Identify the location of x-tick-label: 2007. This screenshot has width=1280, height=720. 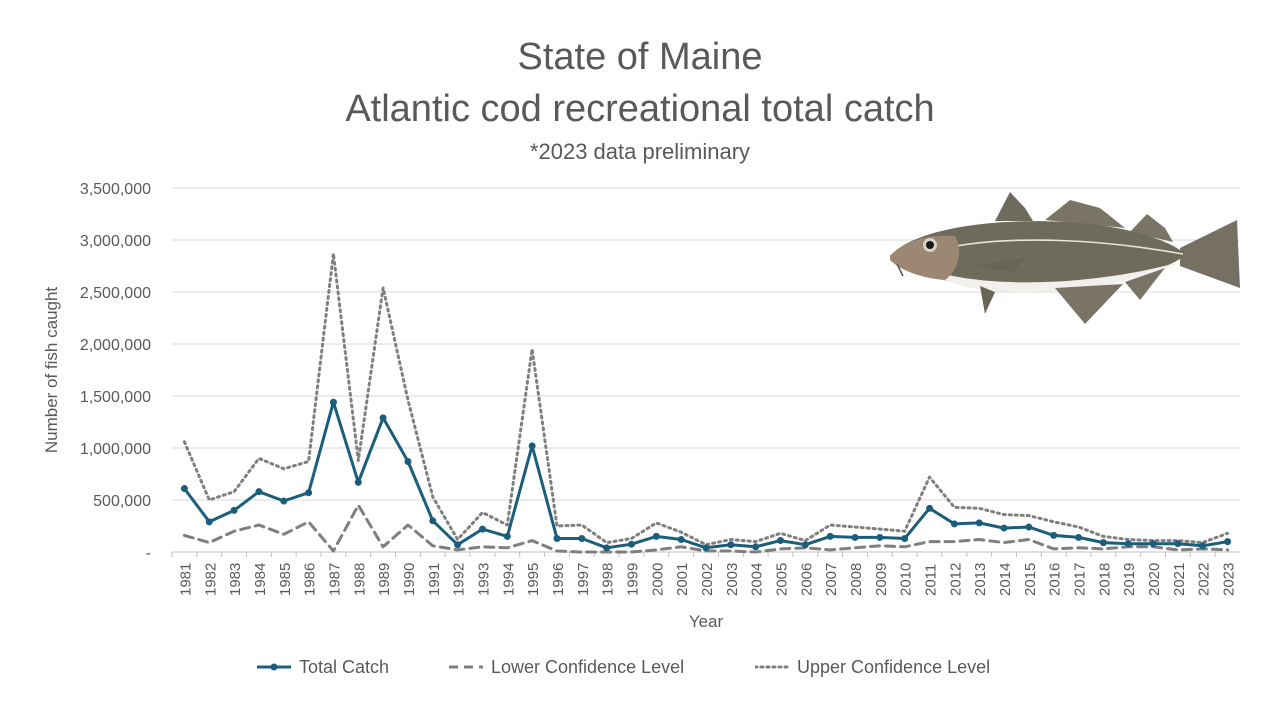
(831, 579).